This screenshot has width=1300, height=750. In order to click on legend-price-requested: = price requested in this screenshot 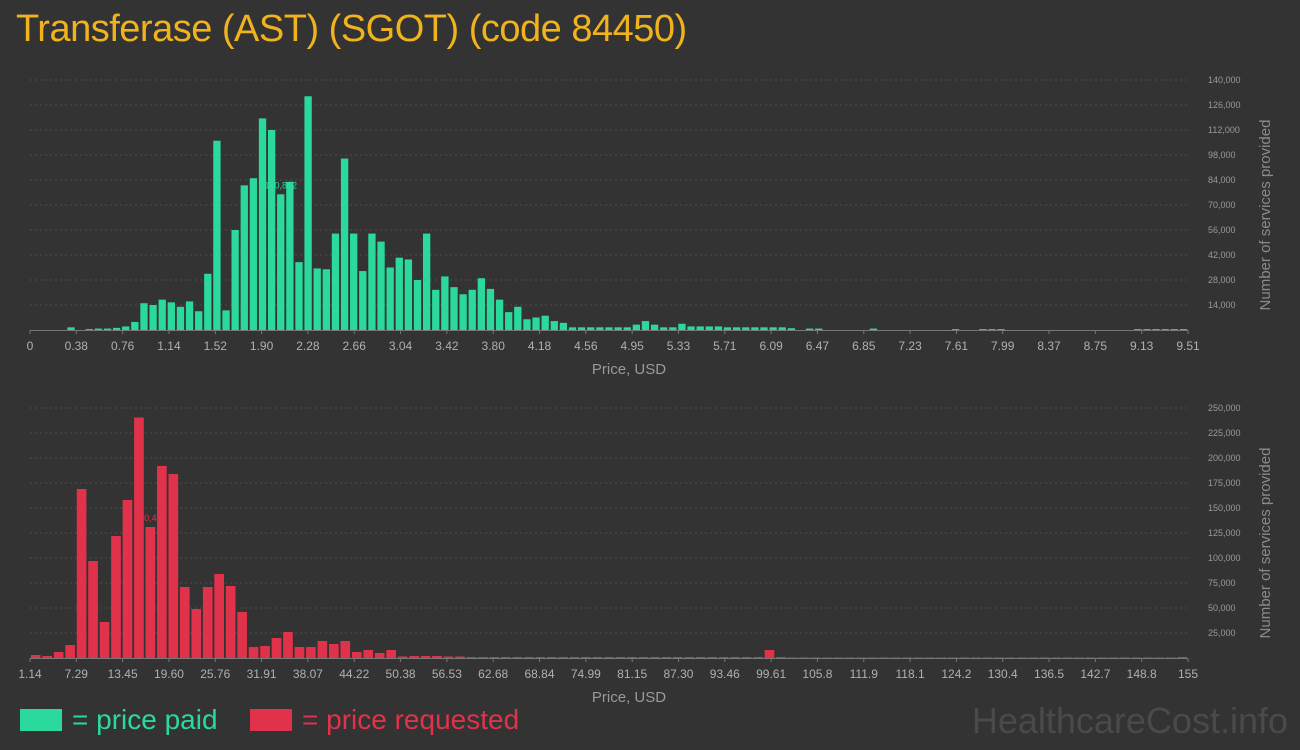, I will do `click(384, 720)`.